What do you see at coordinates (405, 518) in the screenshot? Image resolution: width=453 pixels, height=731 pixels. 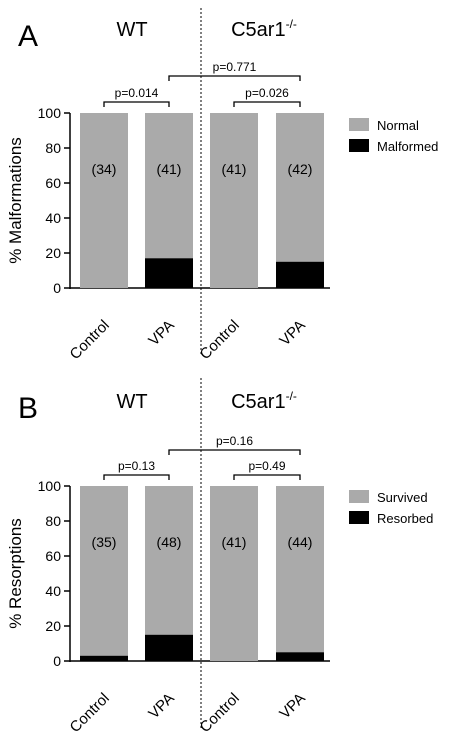 I see `legend-label: Resorbed` at bounding box center [405, 518].